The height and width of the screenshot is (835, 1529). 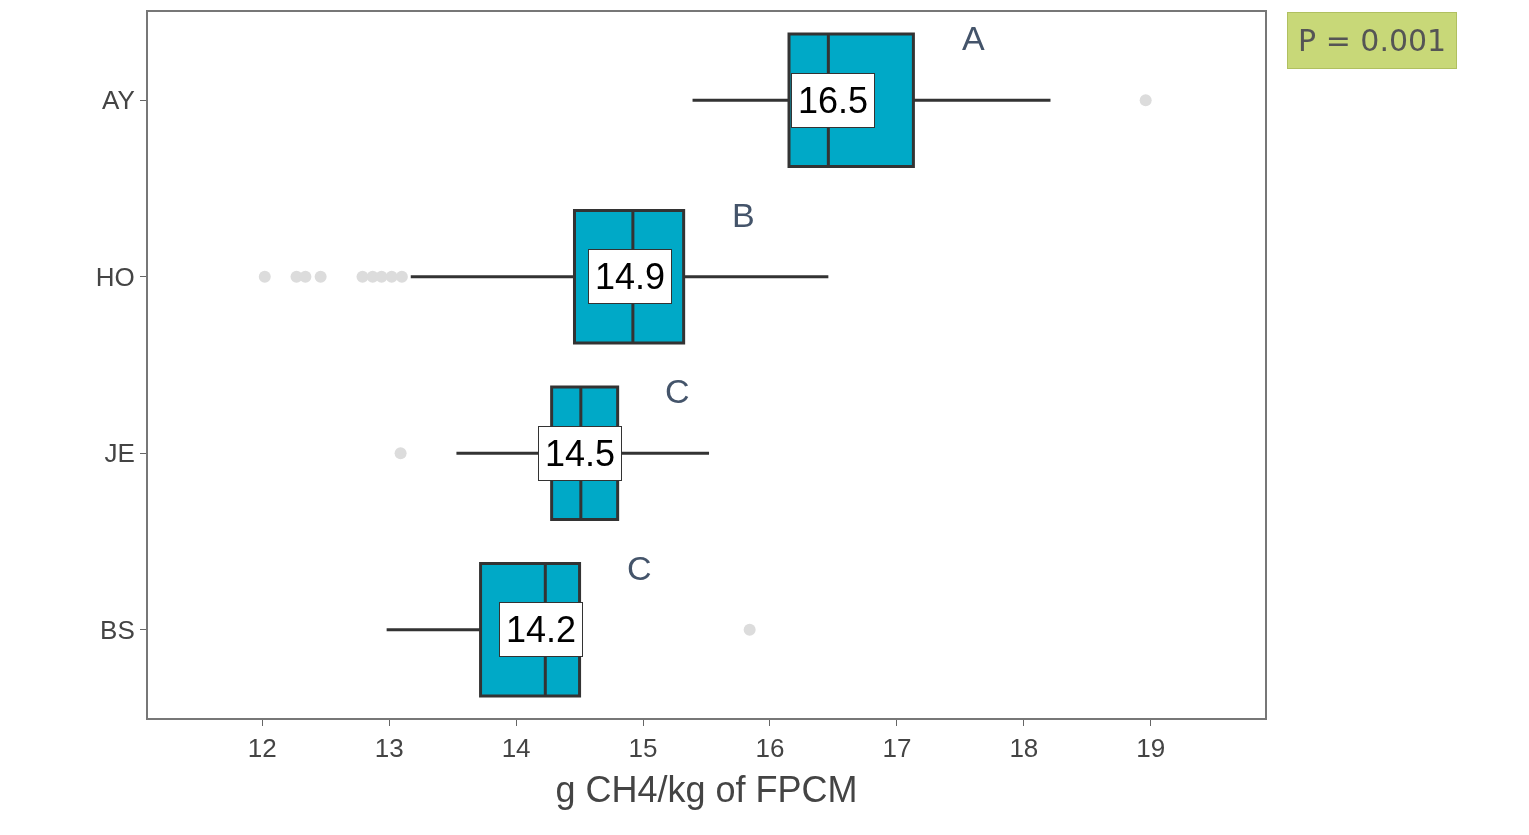 I want to click on y-tick-label: HO, so click(x=115, y=276).